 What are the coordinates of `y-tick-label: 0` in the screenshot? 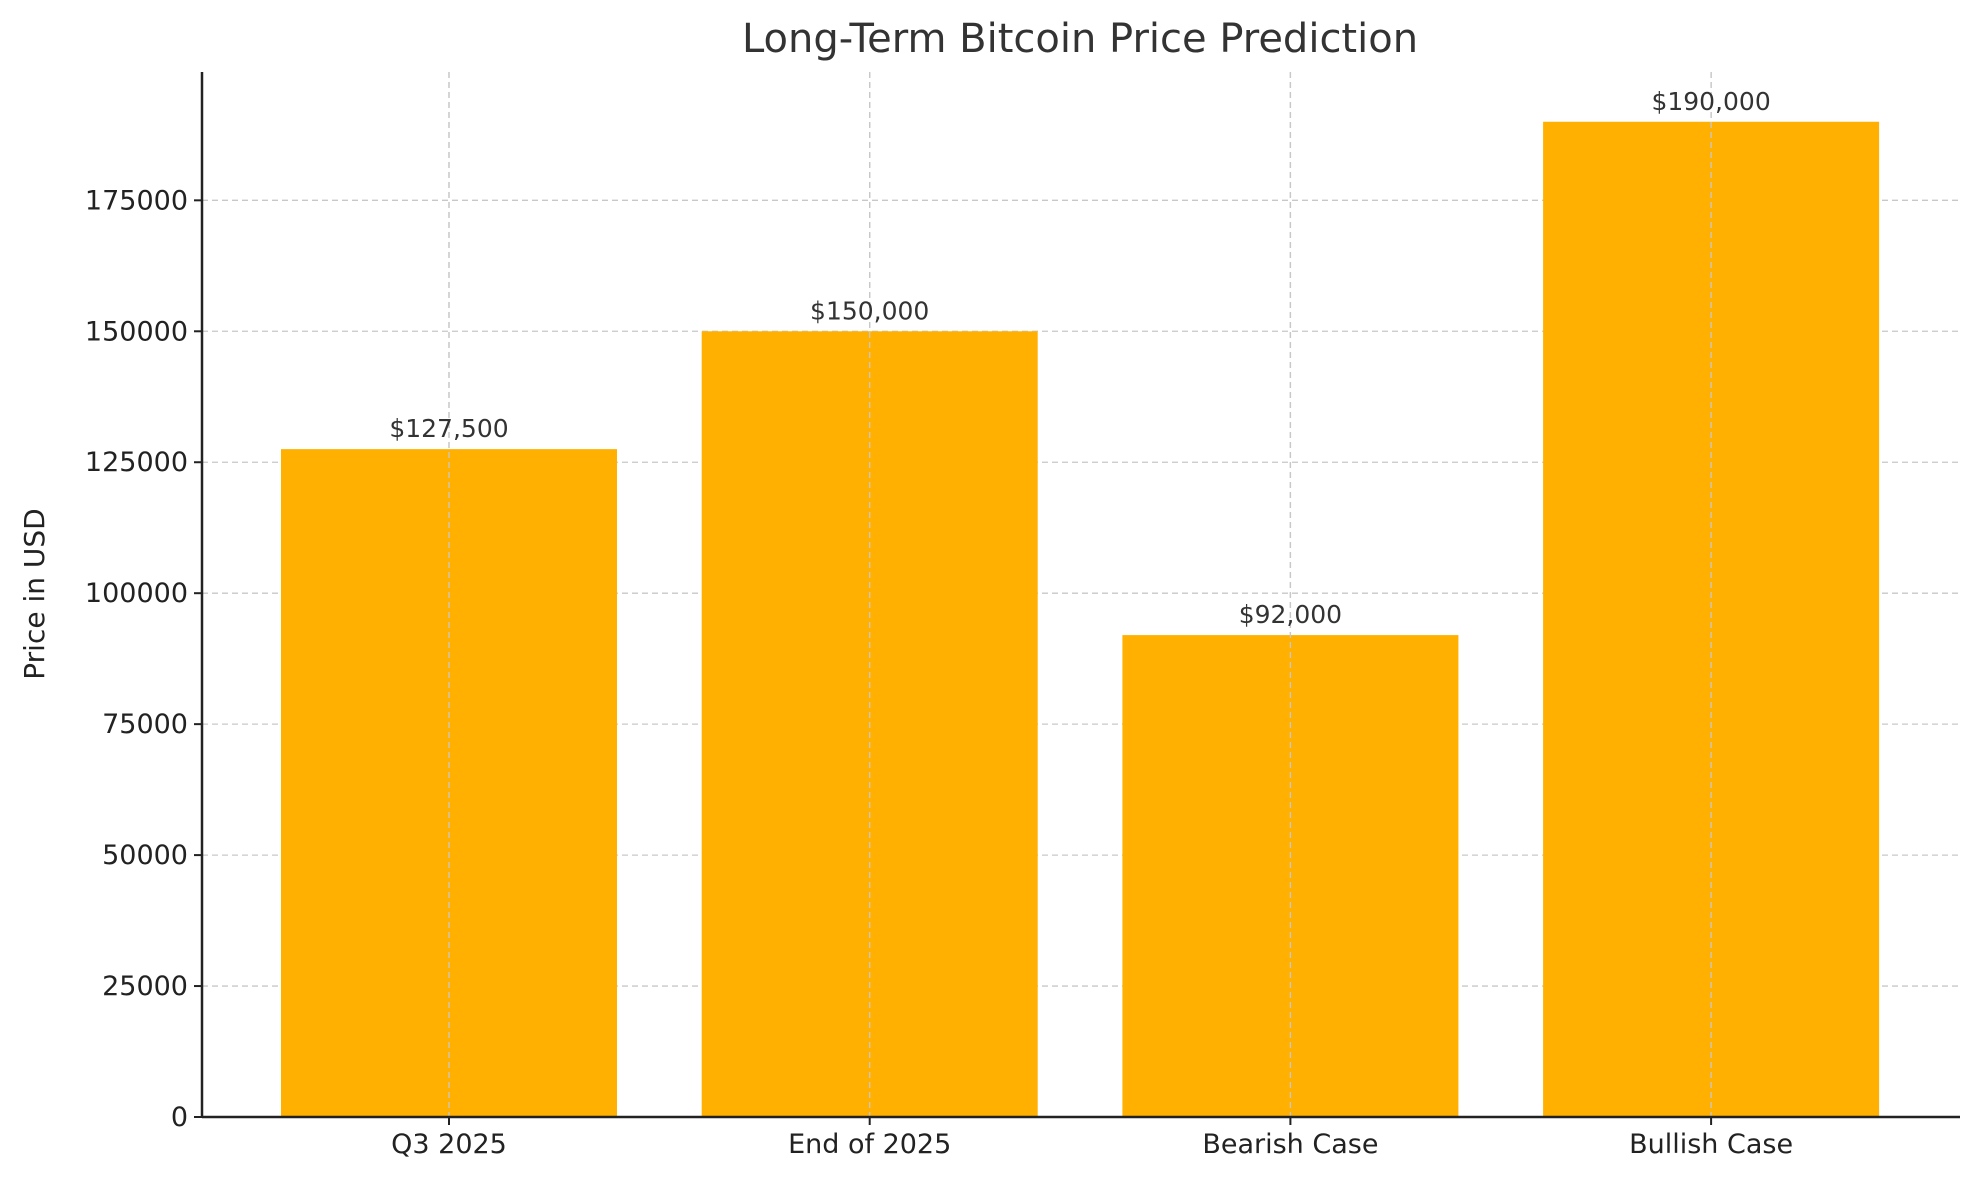 It's located at (179, 1117).